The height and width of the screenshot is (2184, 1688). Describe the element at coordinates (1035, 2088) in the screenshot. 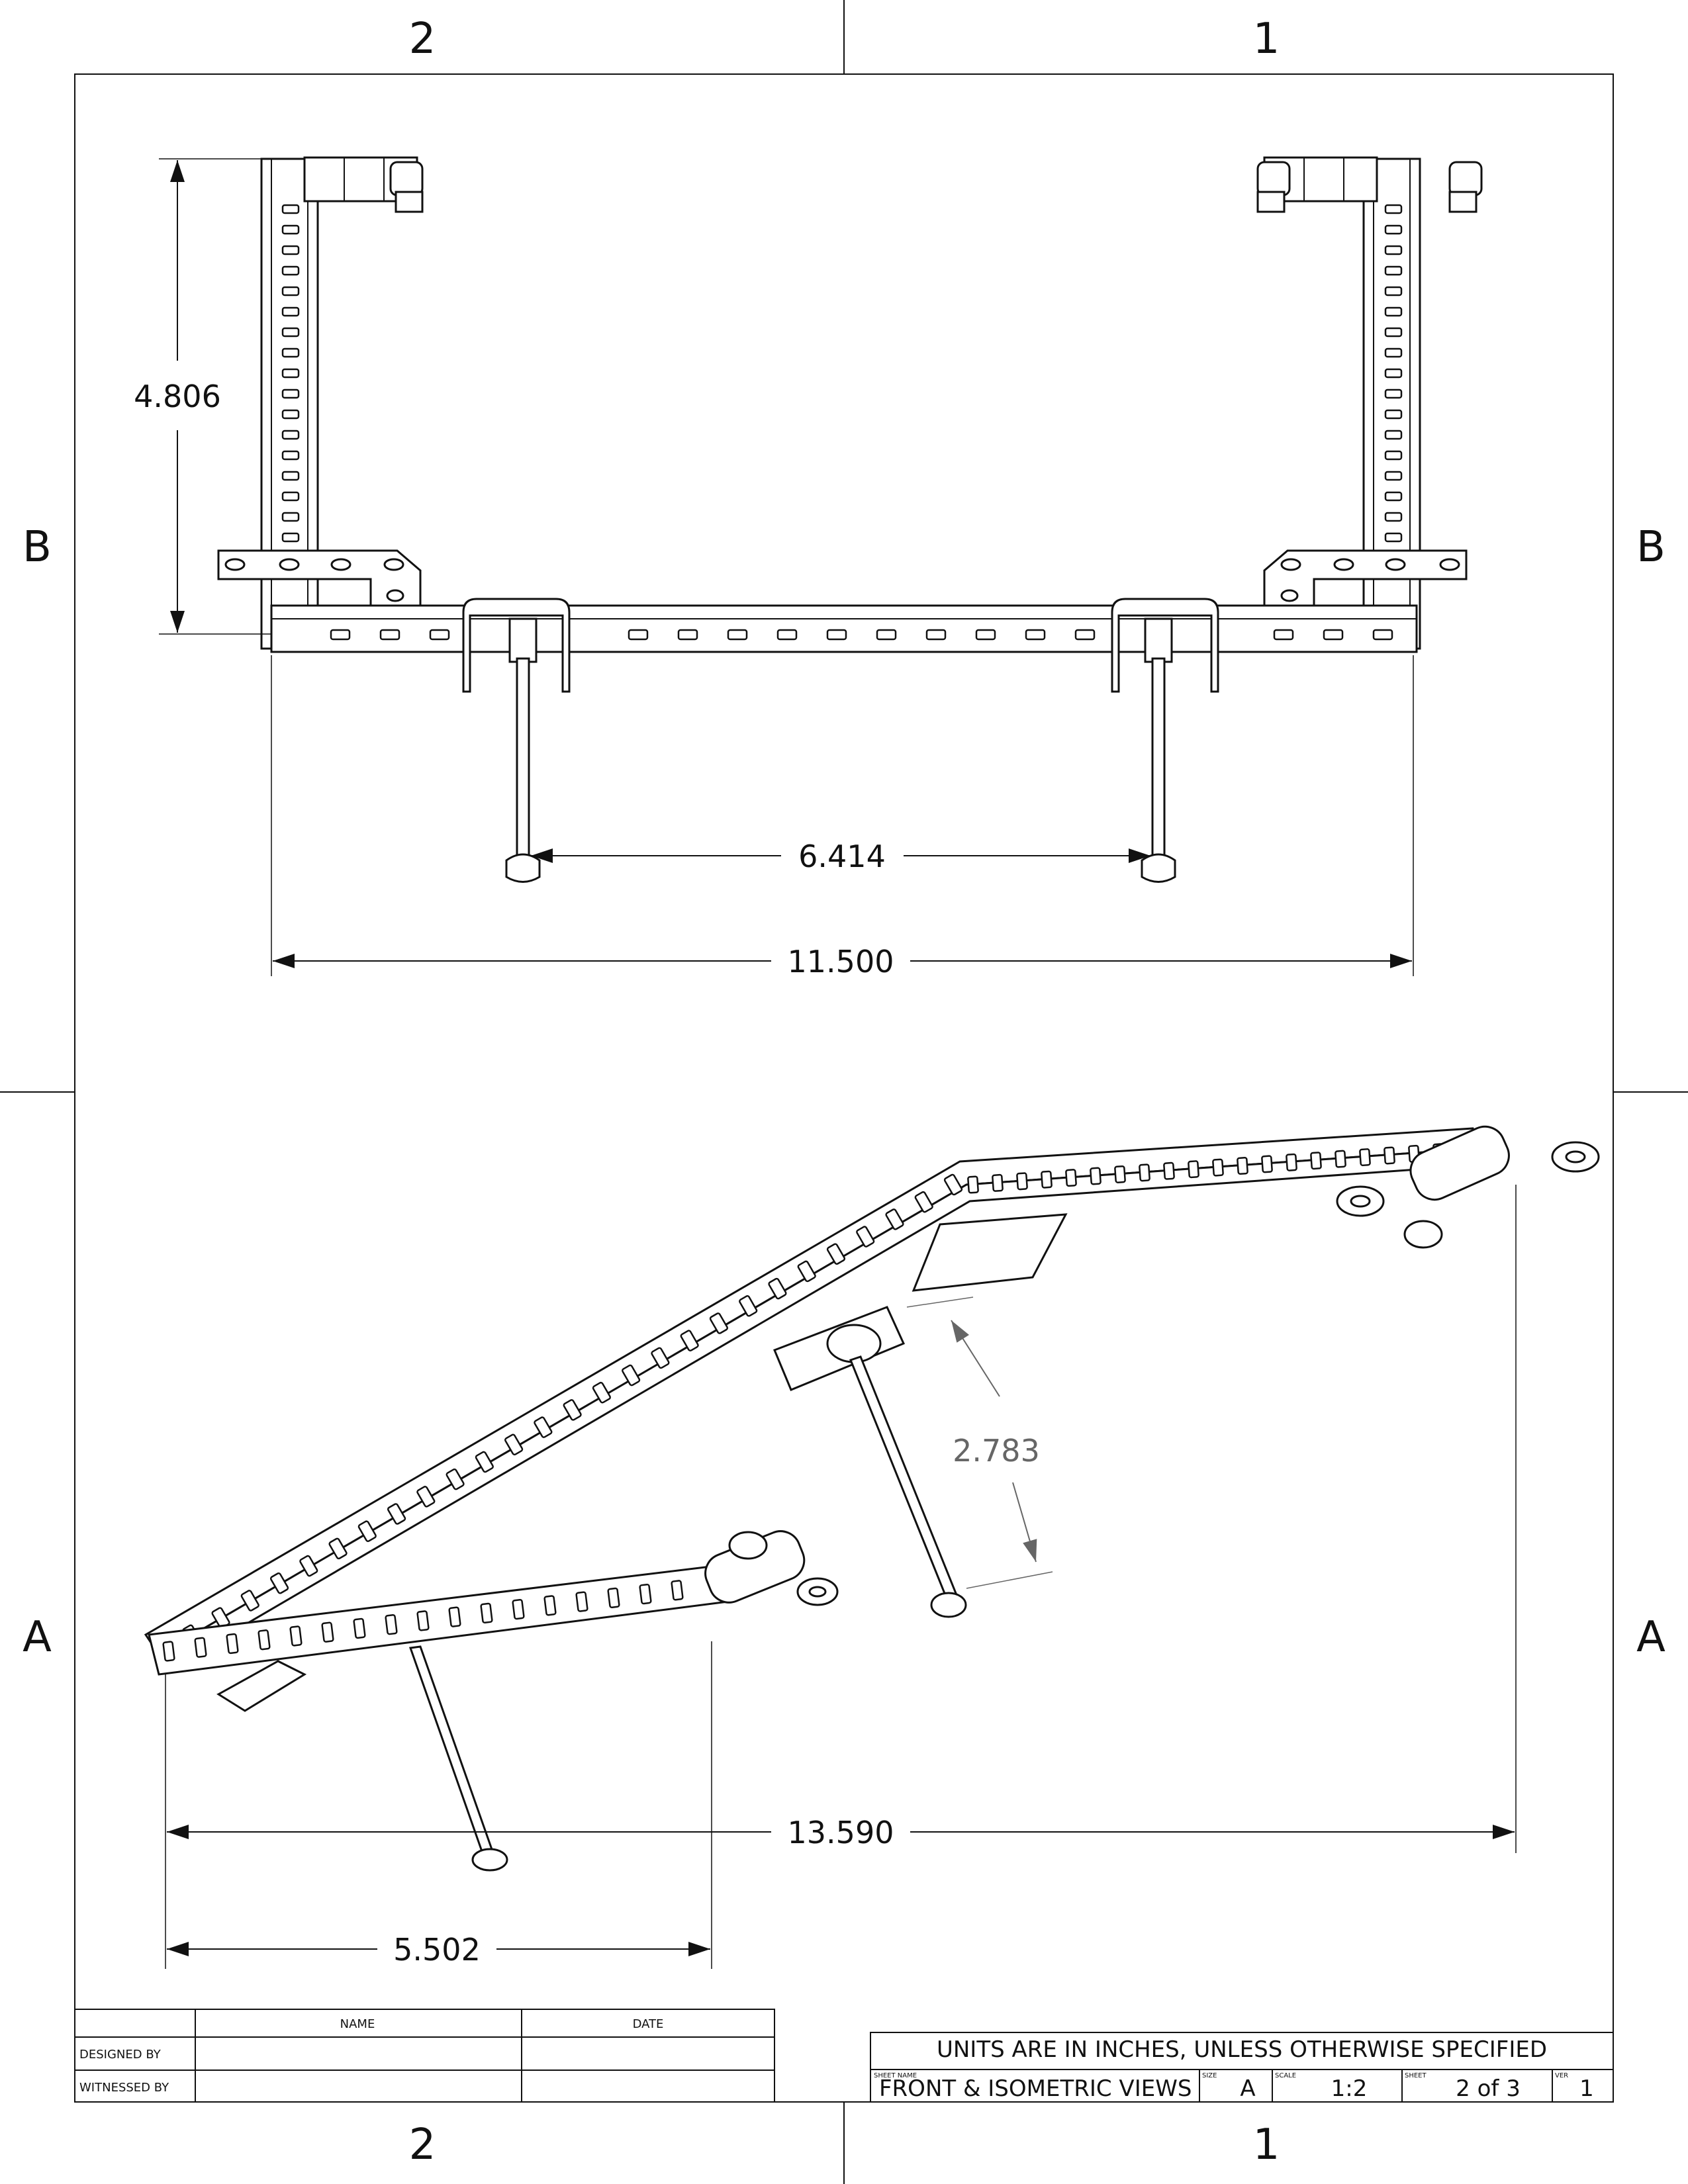

I see `title-block-sheet-name: FRONT & ISOMETRIC VIEWS` at that location.